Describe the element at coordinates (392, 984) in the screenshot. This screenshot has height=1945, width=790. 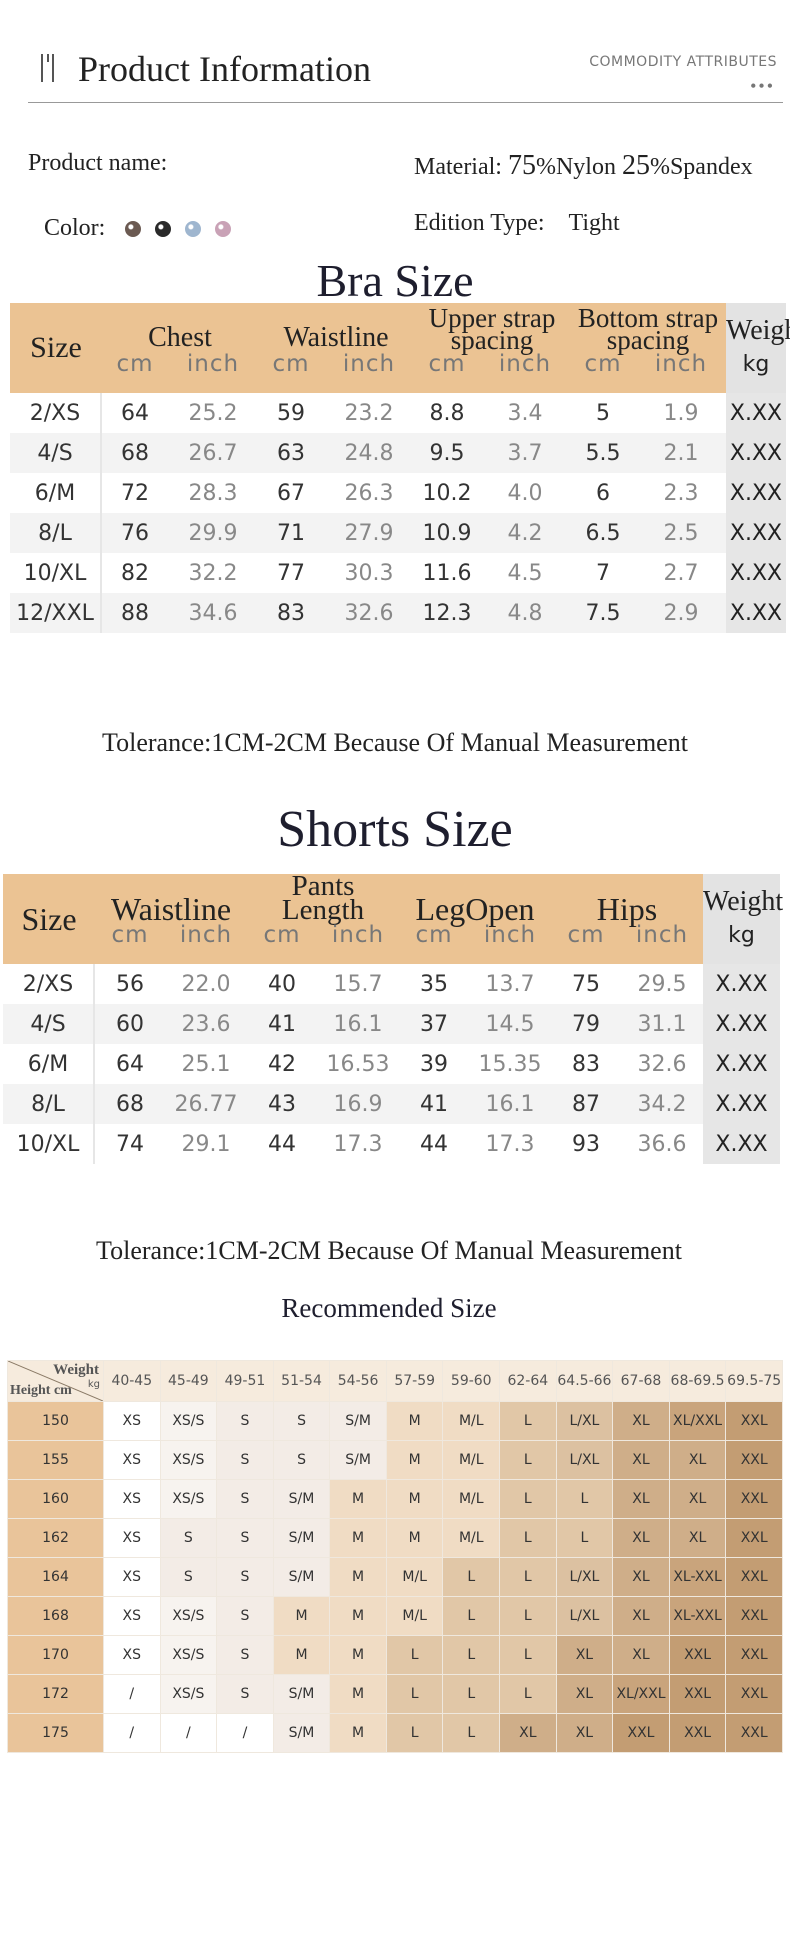
I see `table-row: 2/XS 56 22.0 40 15.7 35 13.7 75 29.5 X.XX` at that location.